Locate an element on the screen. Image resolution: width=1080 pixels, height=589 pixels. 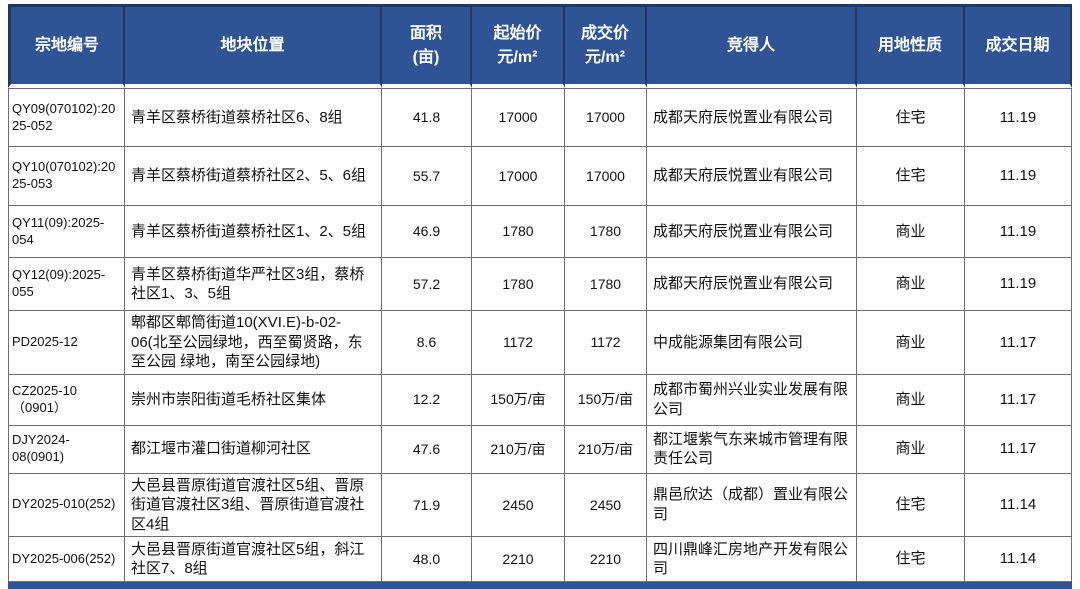
cell-area: 48.0 is located at coordinates (427, 559).